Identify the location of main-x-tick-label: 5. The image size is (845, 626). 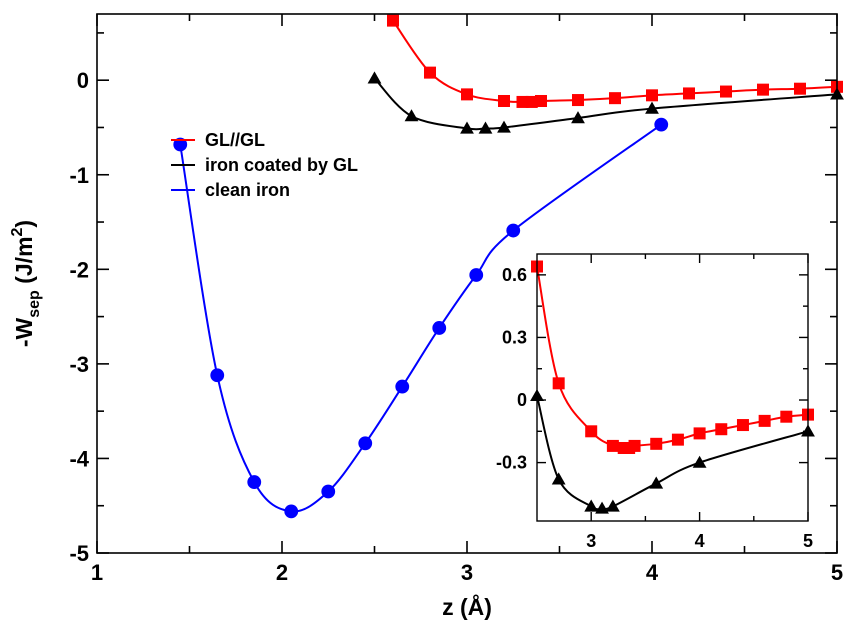
(837, 572).